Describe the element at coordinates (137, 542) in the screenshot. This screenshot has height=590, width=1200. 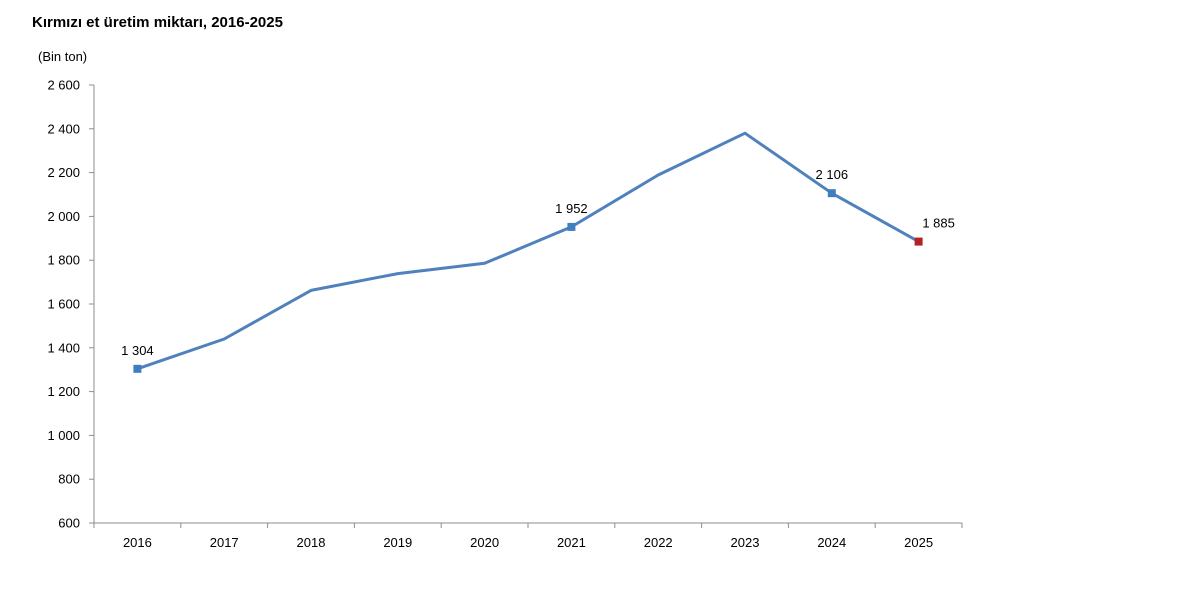
I see `x-tick-label: 2016` at that location.